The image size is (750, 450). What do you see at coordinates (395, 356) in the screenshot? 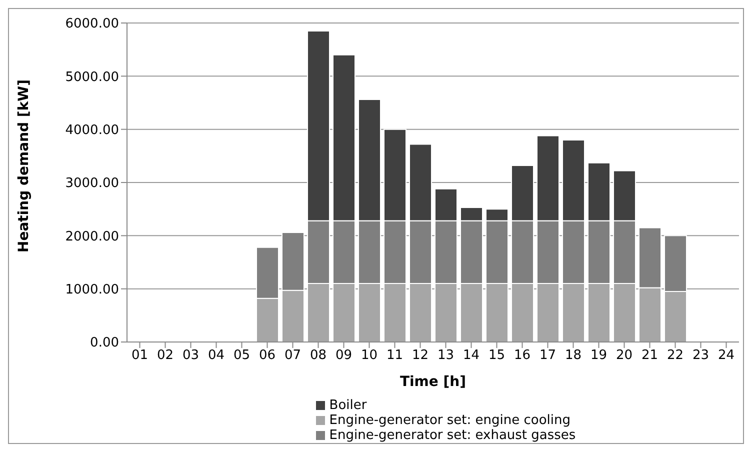
I see `x-tick-label: 11` at bounding box center [395, 356].